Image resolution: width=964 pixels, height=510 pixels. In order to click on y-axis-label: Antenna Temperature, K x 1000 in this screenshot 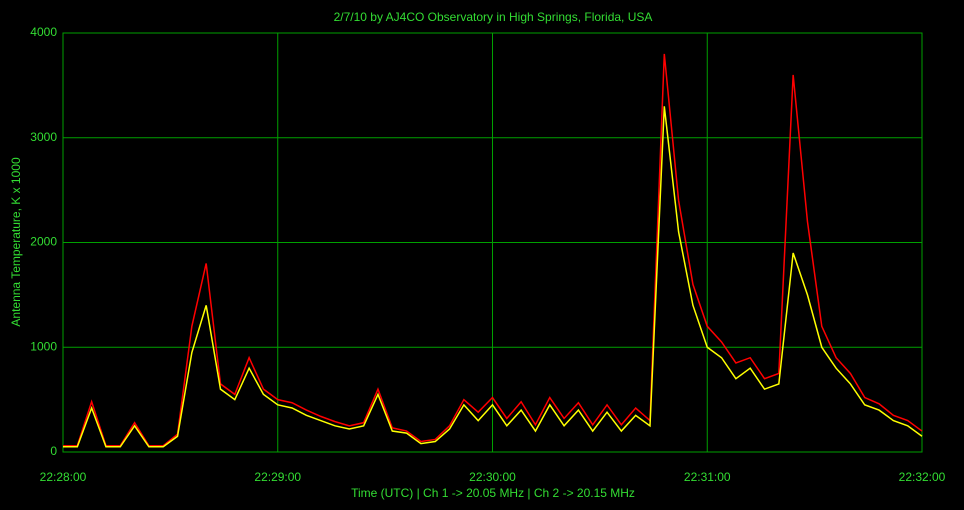, I will do `click(16, 242)`.